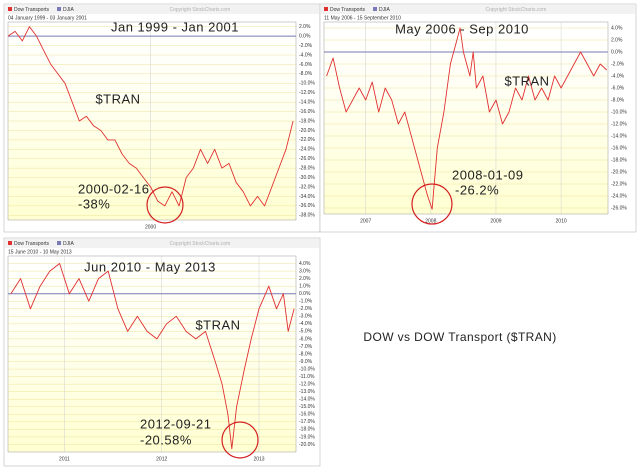  I want to click on y-tick-label: 3.0%, so click(305, 271).